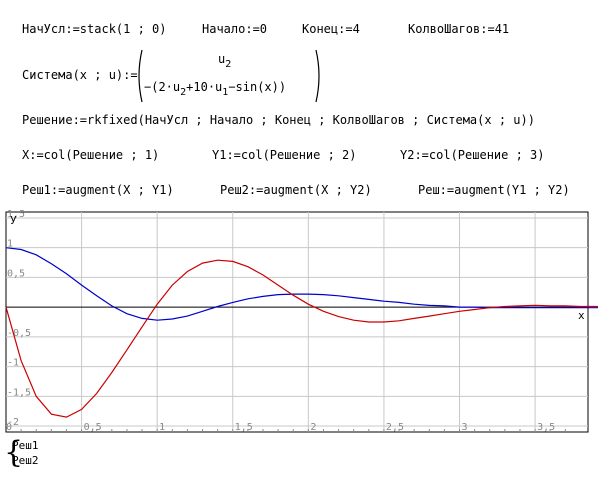 This screenshot has width=598, height=484. Describe the element at coordinates (91, 155) in the screenshot. I see `col-x-def: X:=col(Решение ; 1)` at that location.